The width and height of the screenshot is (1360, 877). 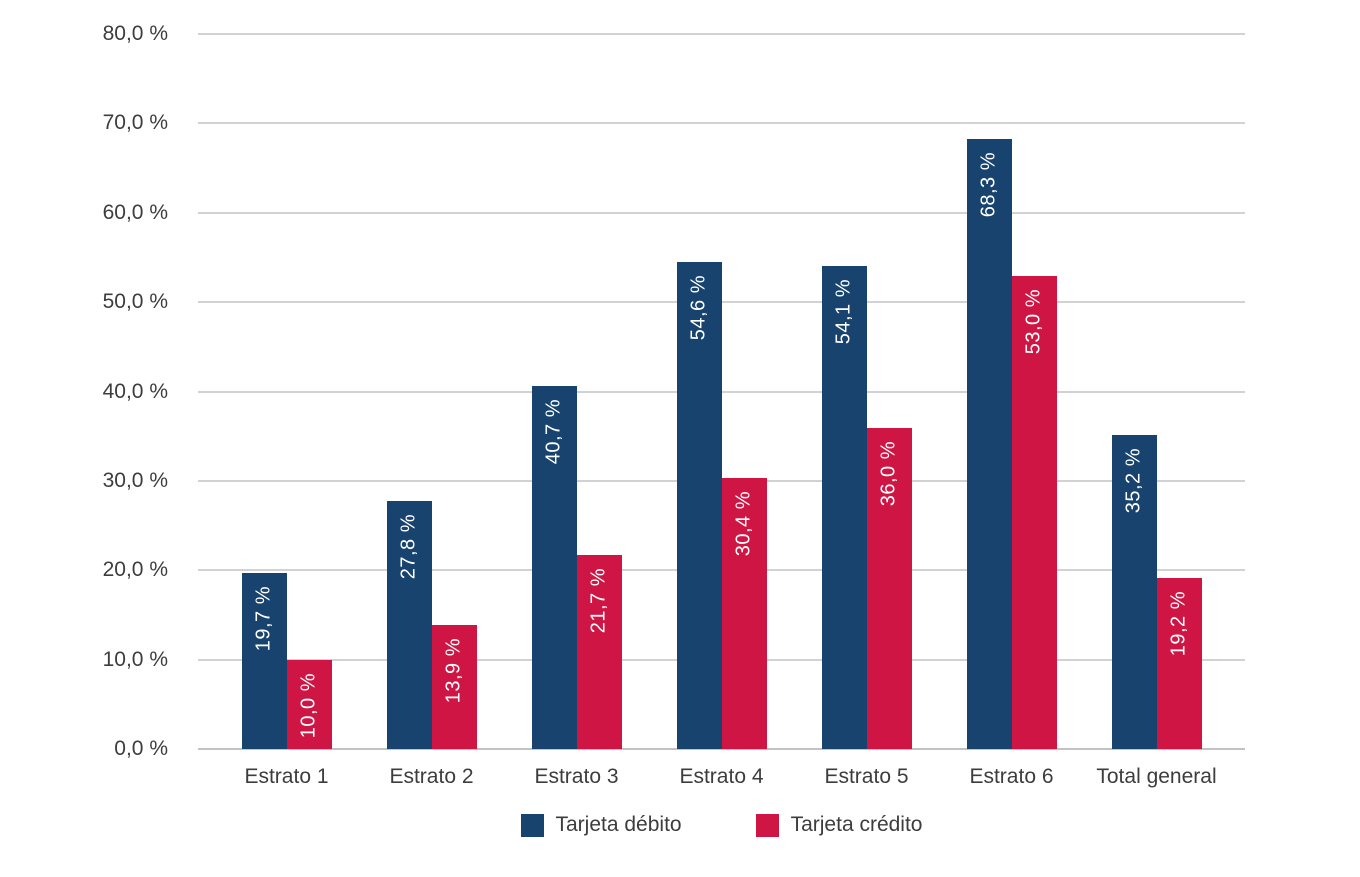 I want to click on legend-label-debito: Tarjeta débito, so click(x=618, y=824).